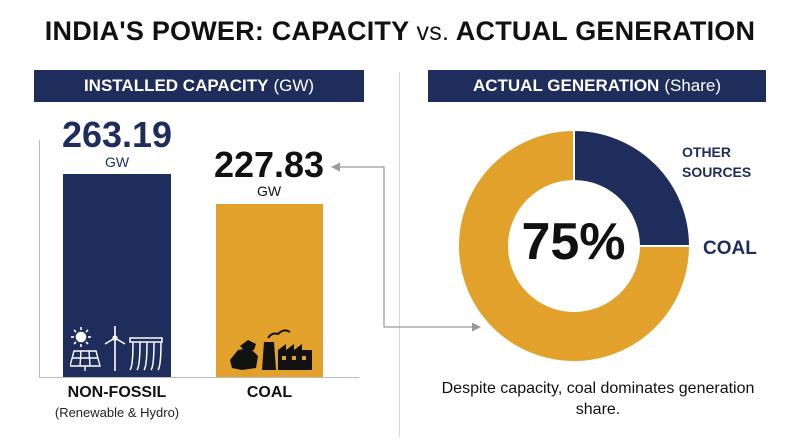  What do you see at coordinates (269, 191) in the screenshot?
I see `bar-unit-coal: GW` at bounding box center [269, 191].